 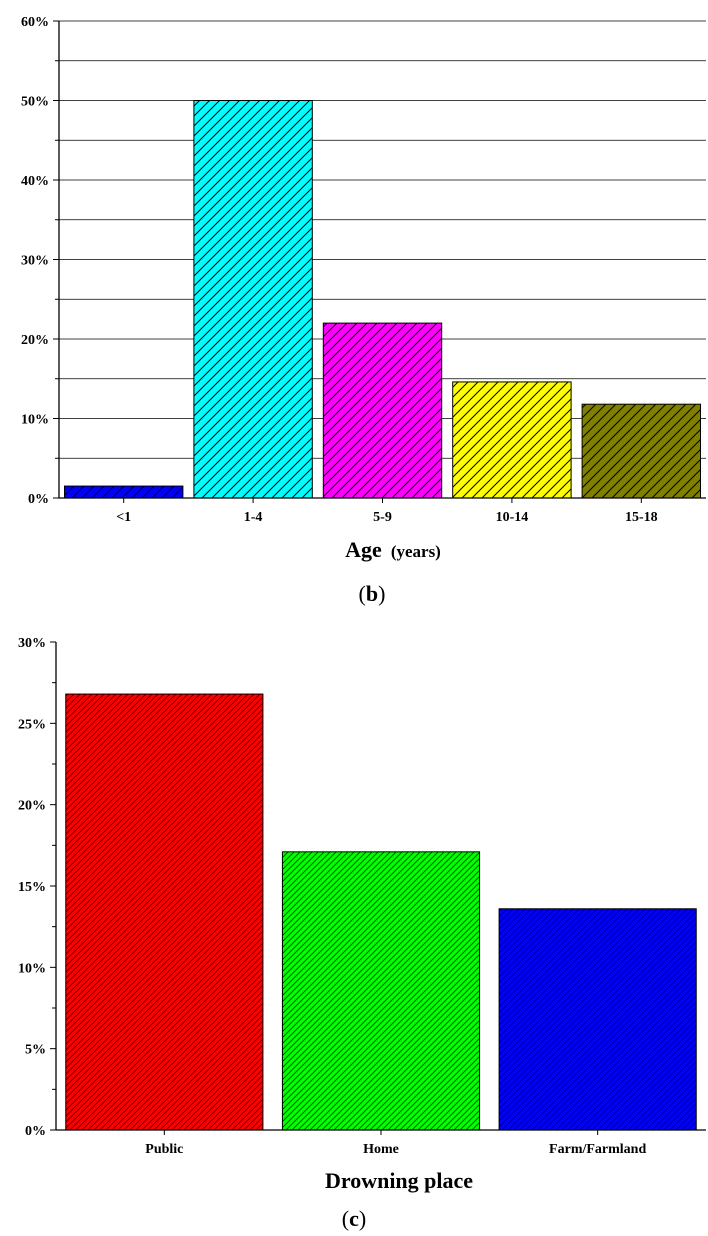 I want to click on y-tick-label: 50%, so click(x=35, y=102).